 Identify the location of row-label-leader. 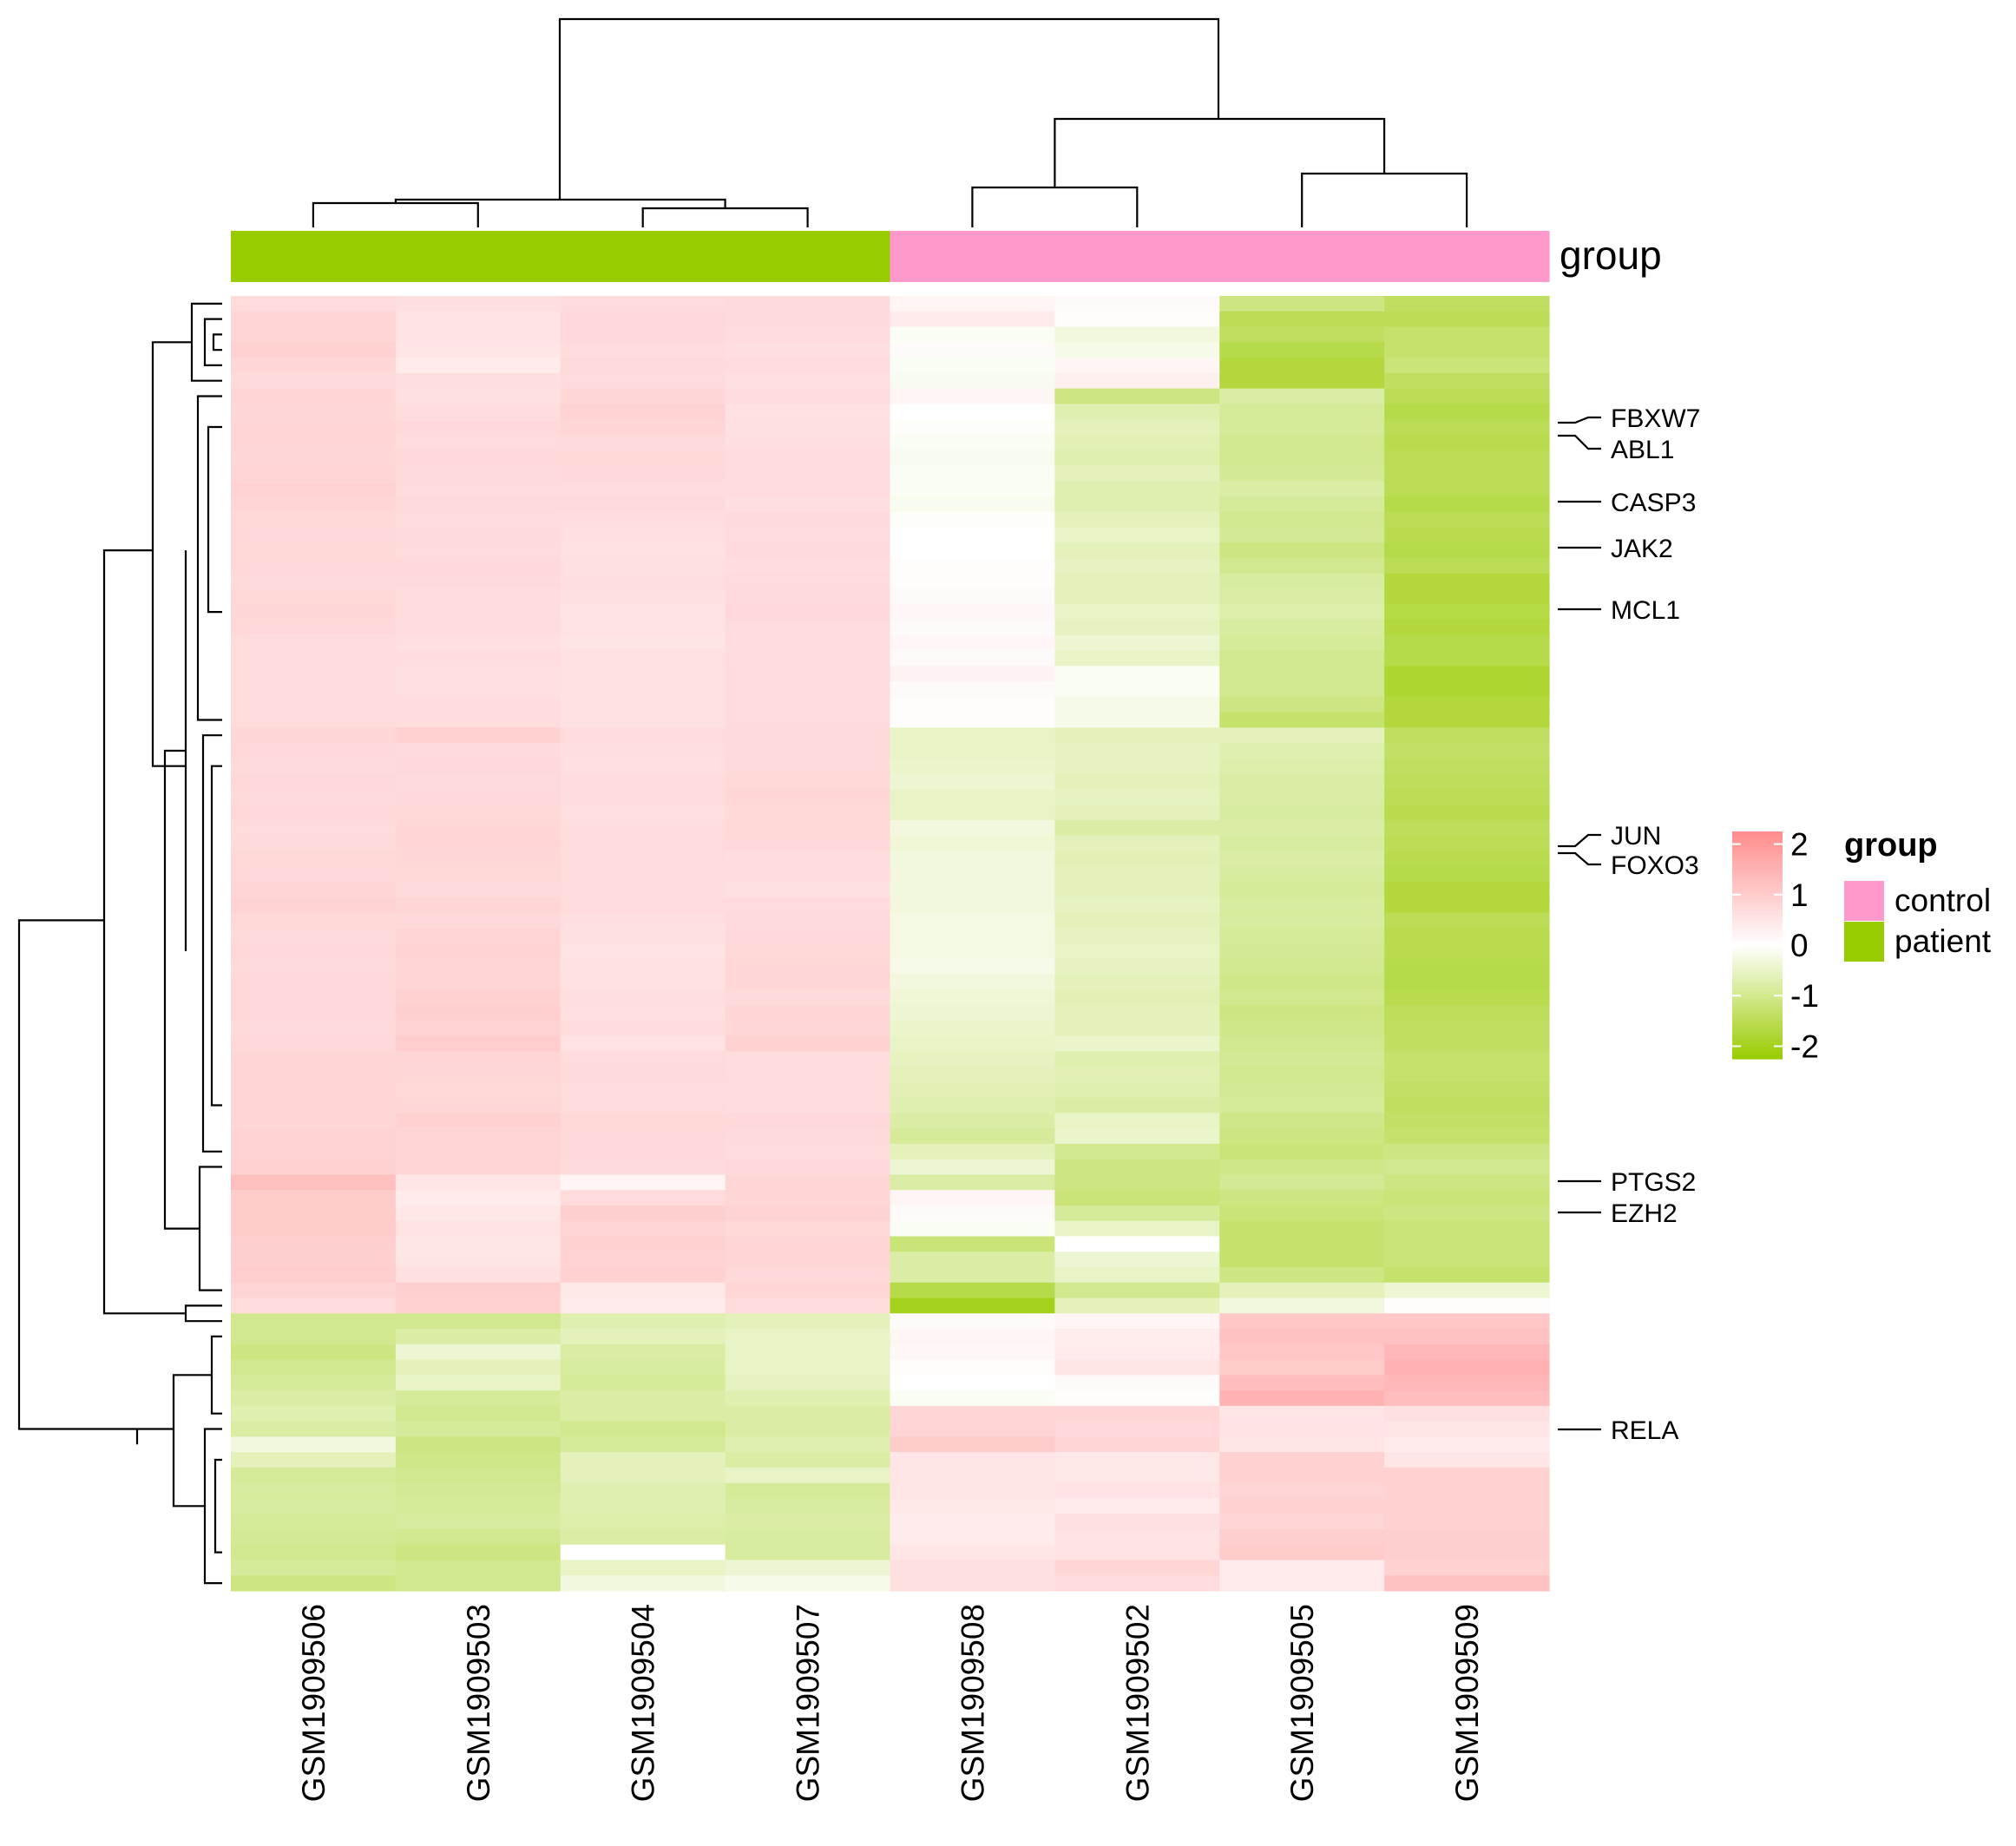
(1579, 442).